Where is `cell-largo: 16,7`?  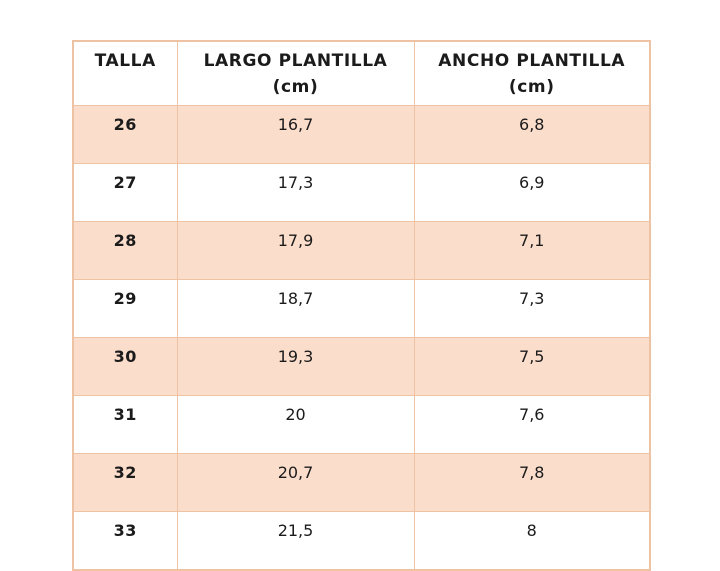 cell-largo: 16,7 is located at coordinates (295, 134).